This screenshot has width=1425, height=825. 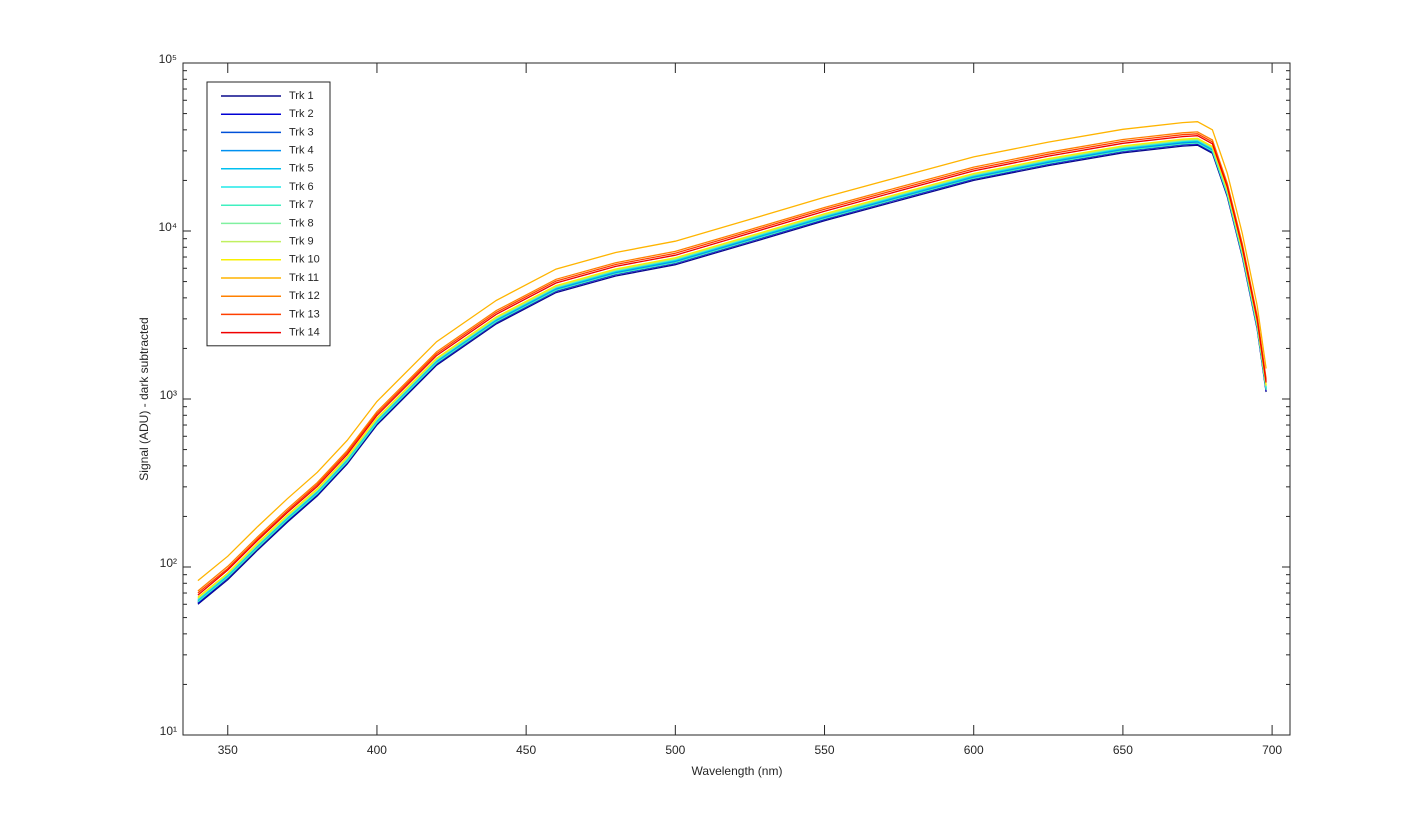 I want to click on x-tick-label: 650, so click(x=1123, y=750).